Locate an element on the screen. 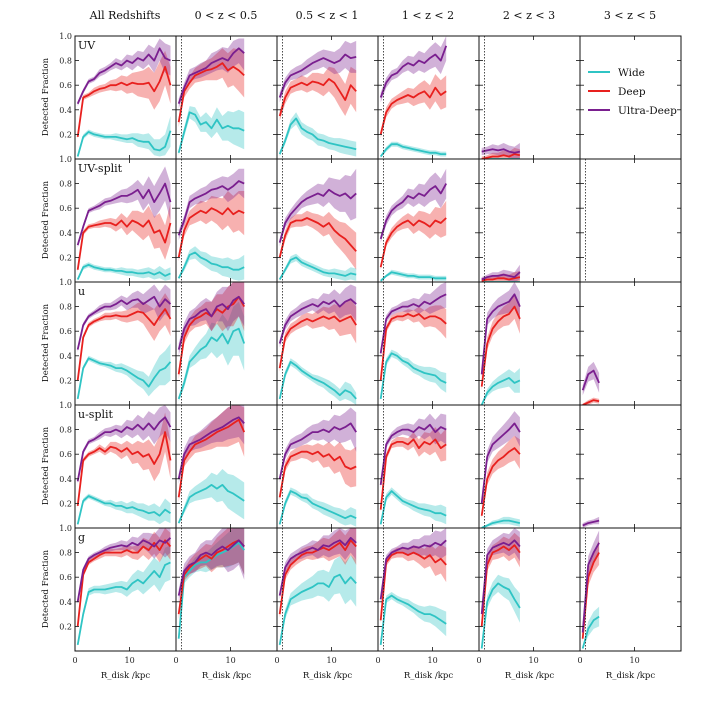 Image resolution: width=720 pixels, height=720 pixels. panel: 0.2 0.4 0.6 0.8 1.0 UV-split is located at coordinates (118, 219).